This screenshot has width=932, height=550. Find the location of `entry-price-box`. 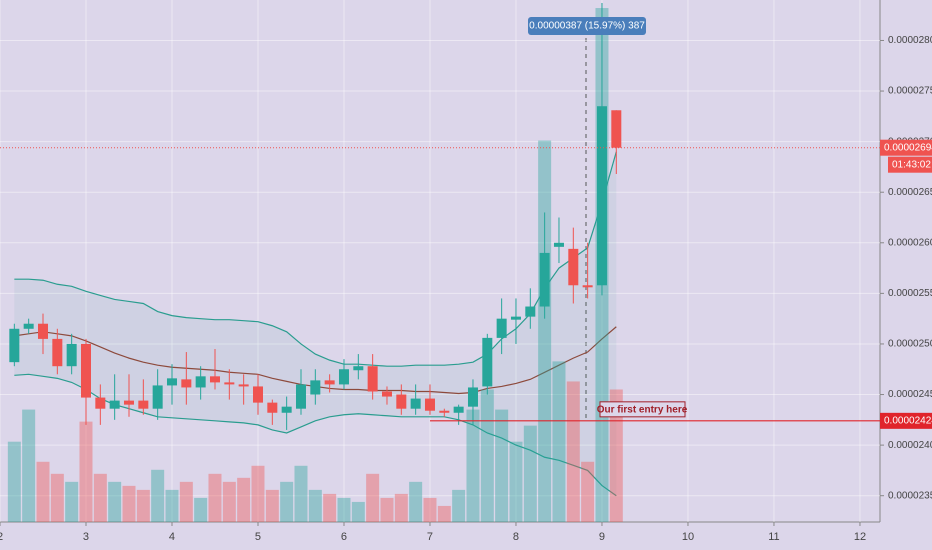

entry-price-box is located at coordinates (906, 420).